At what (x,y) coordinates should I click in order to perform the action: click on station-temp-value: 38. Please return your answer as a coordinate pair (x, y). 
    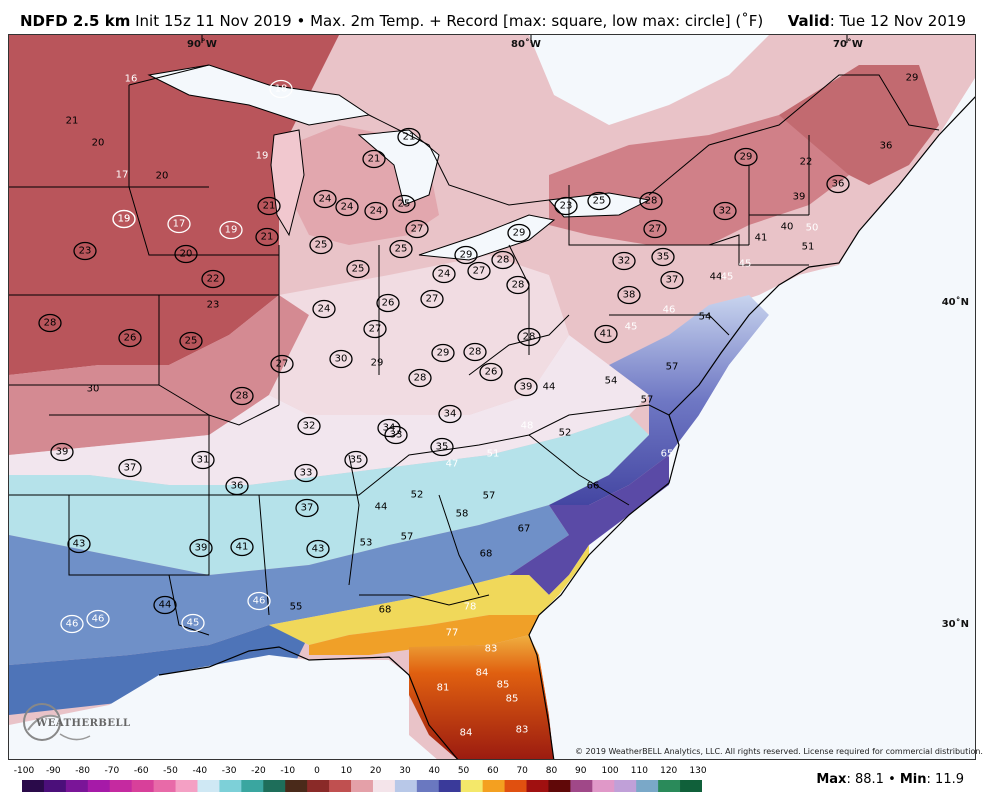
    Looking at the image, I should click on (629, 295).